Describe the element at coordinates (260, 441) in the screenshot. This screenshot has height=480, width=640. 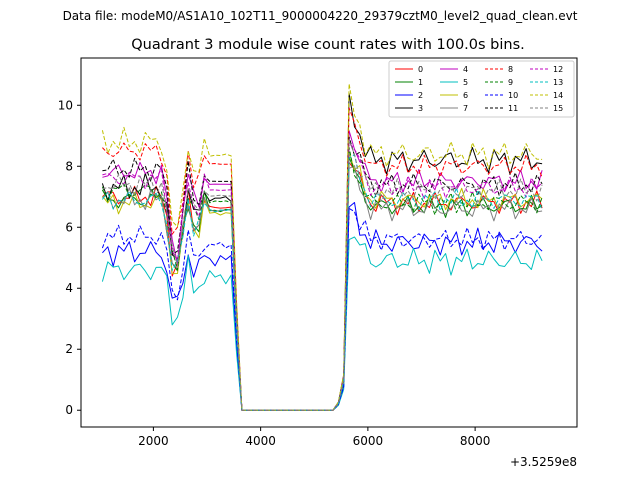
I see `x-tick-label-4000: 4000` at that location.